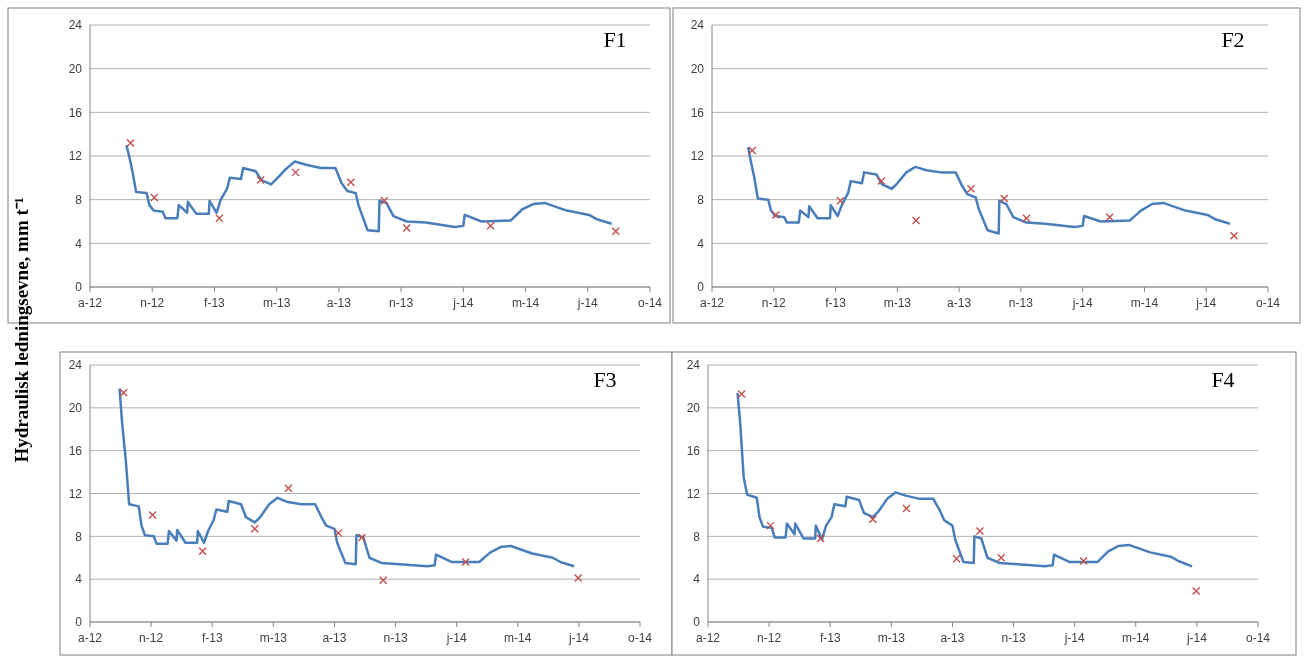 This screenshot has height=659, width=1306. Describe the element at coordinates (615, 39) in the screenshot. I see `chart-title: F1` at that location.